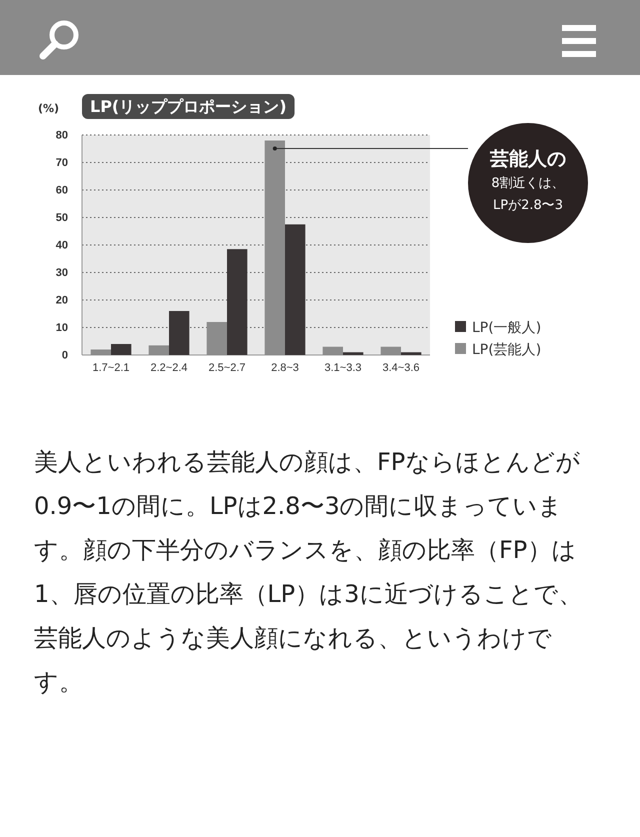 Image resolution: width=640 pixels, height=837 pixels. Describe the element at coordinates (62, 246) in the screenshot. I see `y-tick-label: 40` at that location.